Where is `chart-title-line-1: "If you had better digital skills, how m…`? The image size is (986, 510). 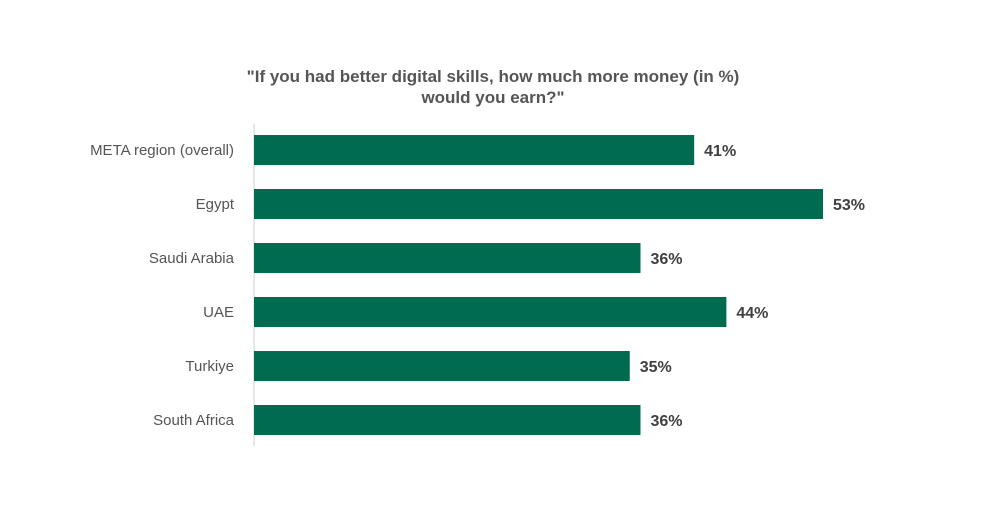
chart-title-line-1: "If you had better digital skills, how m… is located at coordinates (493, 76).